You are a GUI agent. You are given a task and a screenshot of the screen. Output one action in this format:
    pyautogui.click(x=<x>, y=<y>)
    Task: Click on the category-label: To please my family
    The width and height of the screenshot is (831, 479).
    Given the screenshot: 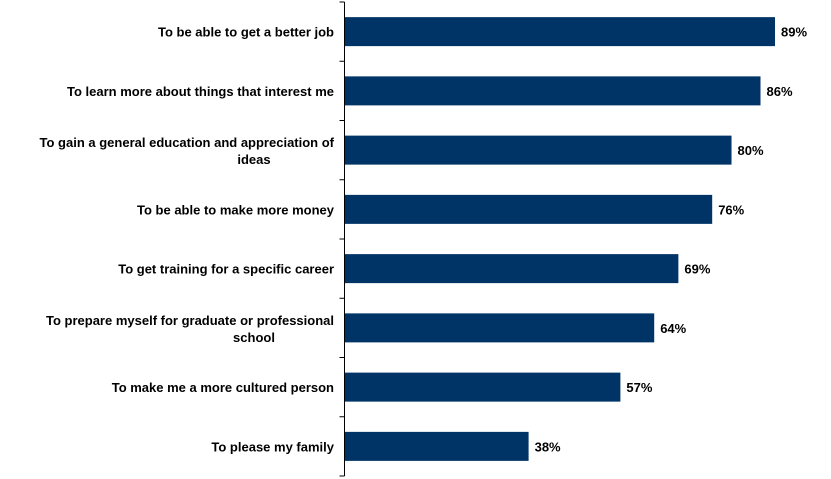 What is the action you would take?
    pyautogui.click(x=272, y=446)
    